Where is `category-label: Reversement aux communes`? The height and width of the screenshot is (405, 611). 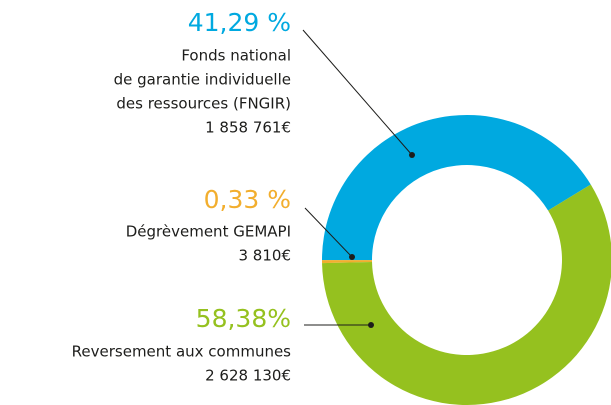
category-label: Reversement aux communes is located at coordinates (182, 352).